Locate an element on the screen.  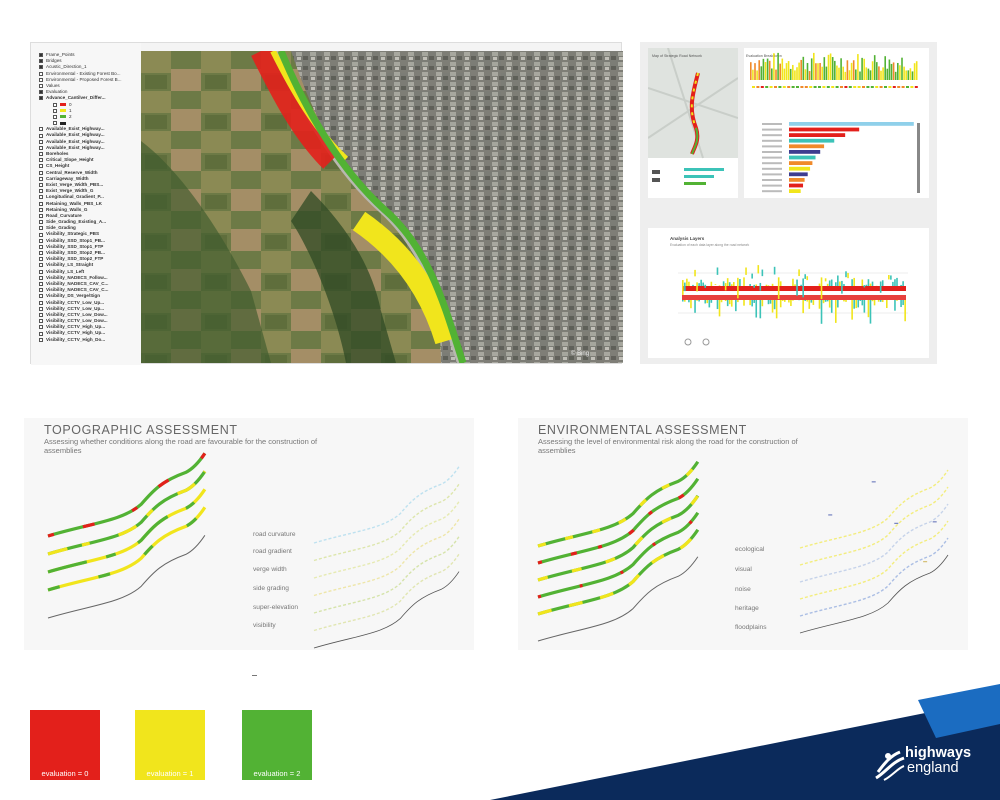
layer-item: Acustic_Direction_1 is located at coordinates (86, 67).